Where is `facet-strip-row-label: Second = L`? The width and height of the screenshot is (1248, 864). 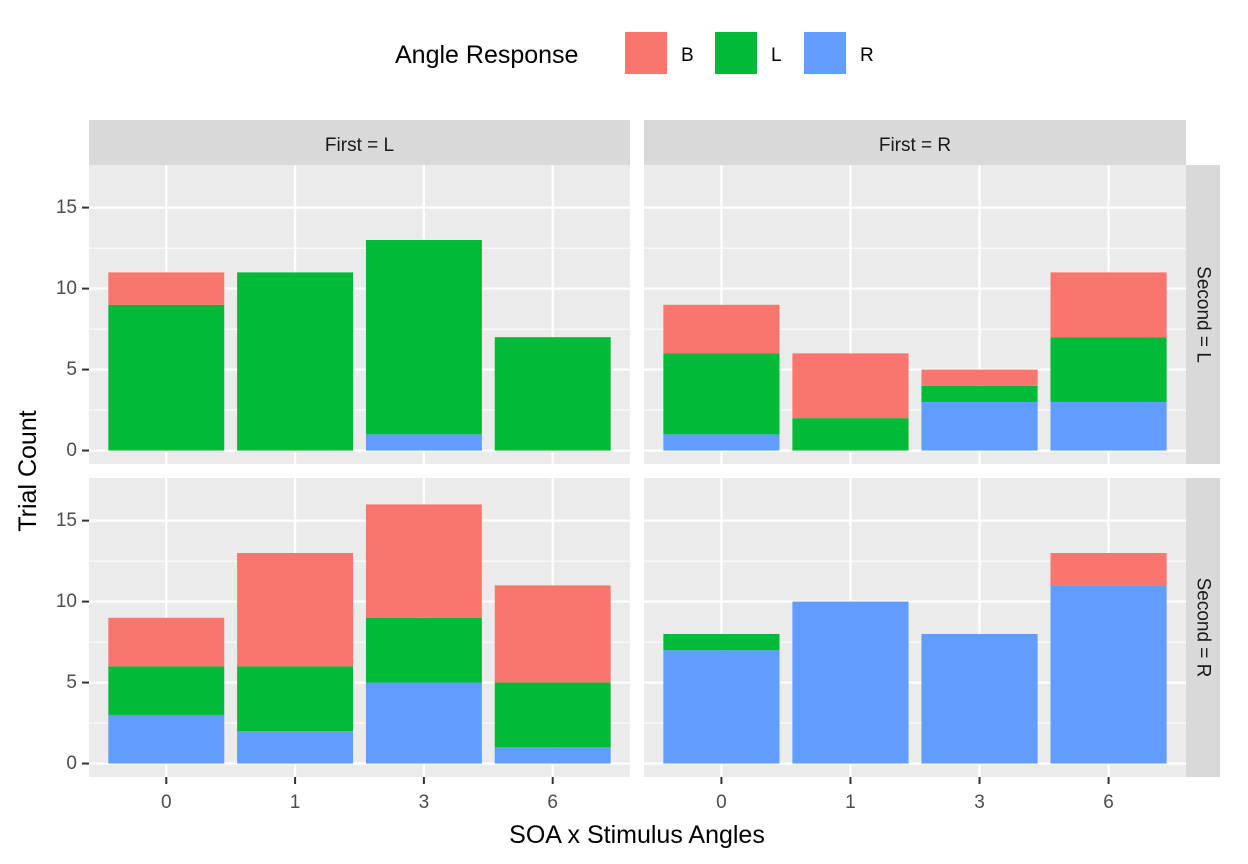
facet-strip-row-label: Second = L is located at coordinates (1203, 314).